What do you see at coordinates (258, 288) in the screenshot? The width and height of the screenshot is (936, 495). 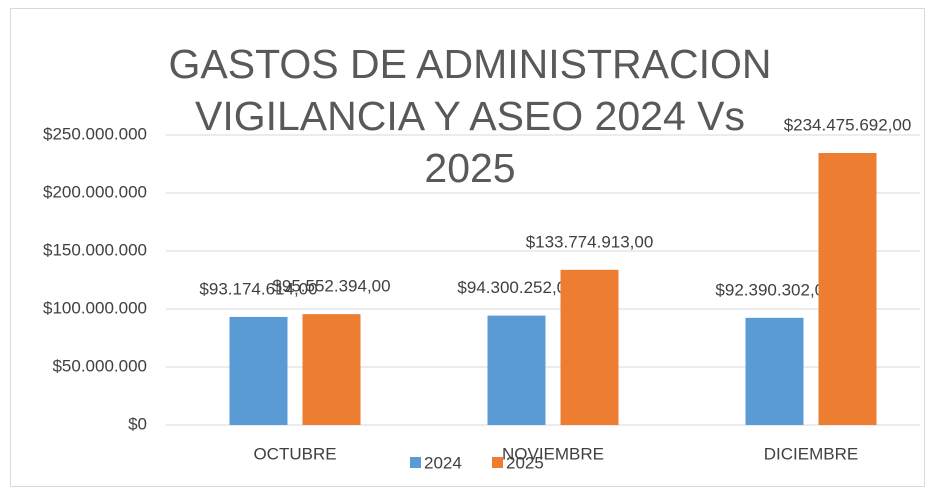 I see `data-label: $93.174.614,00` at bounding box center [258, 288].